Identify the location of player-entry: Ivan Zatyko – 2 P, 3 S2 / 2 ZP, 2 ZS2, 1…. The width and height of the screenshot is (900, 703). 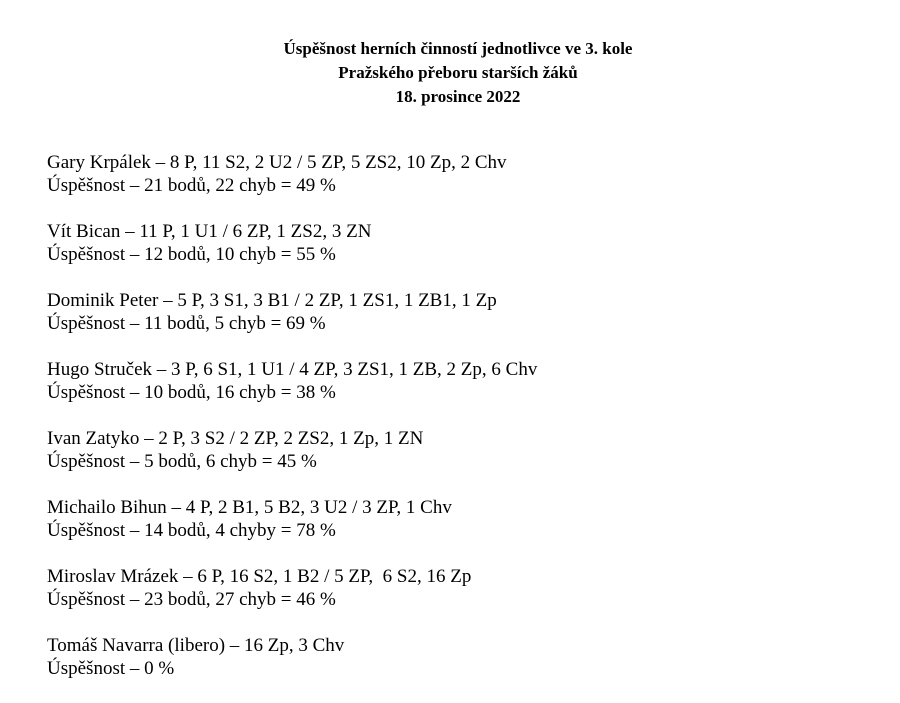
(292, 450).